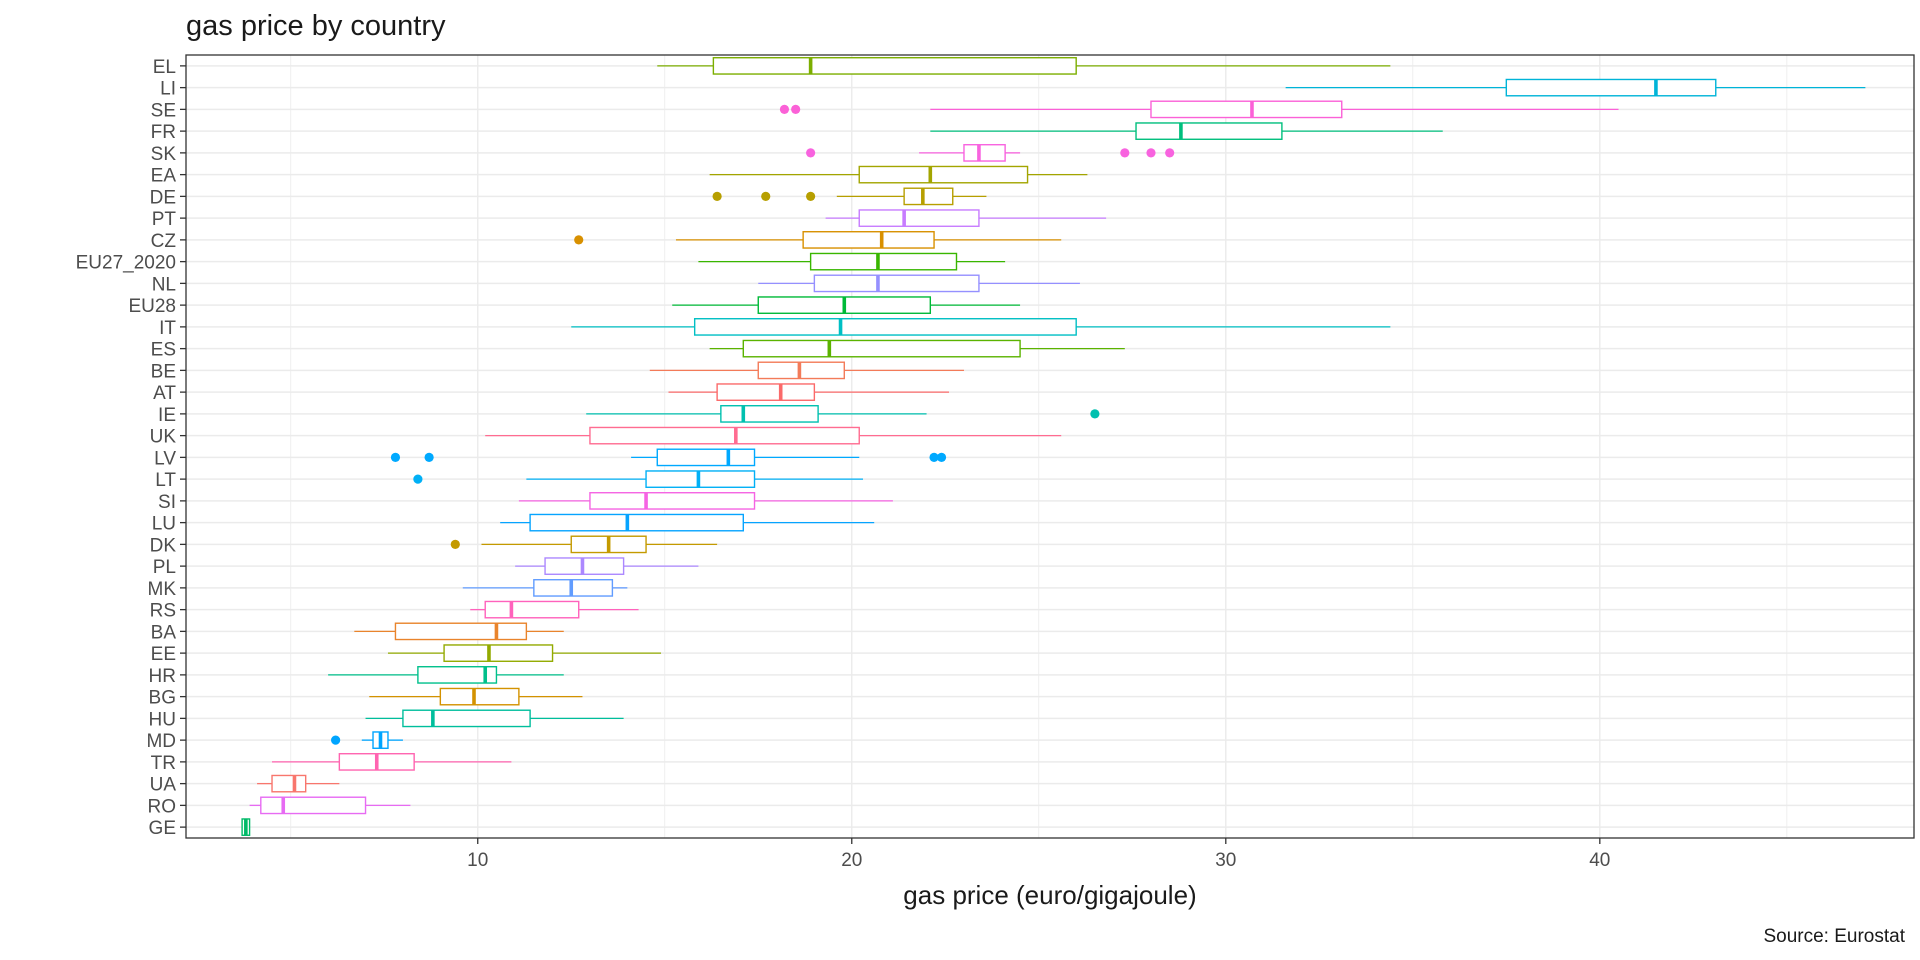  I want to click on box-hu, so click(494, 718).